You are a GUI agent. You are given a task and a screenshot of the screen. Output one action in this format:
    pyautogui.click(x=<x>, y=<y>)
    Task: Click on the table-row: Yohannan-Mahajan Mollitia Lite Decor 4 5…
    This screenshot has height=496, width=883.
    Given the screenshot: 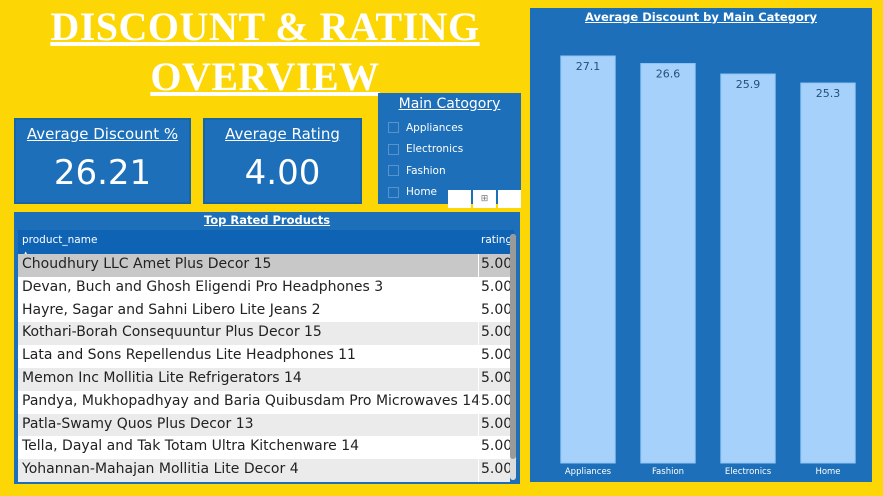 What is the action you would take?
    pyautogui.click(x=265, y=470)
    